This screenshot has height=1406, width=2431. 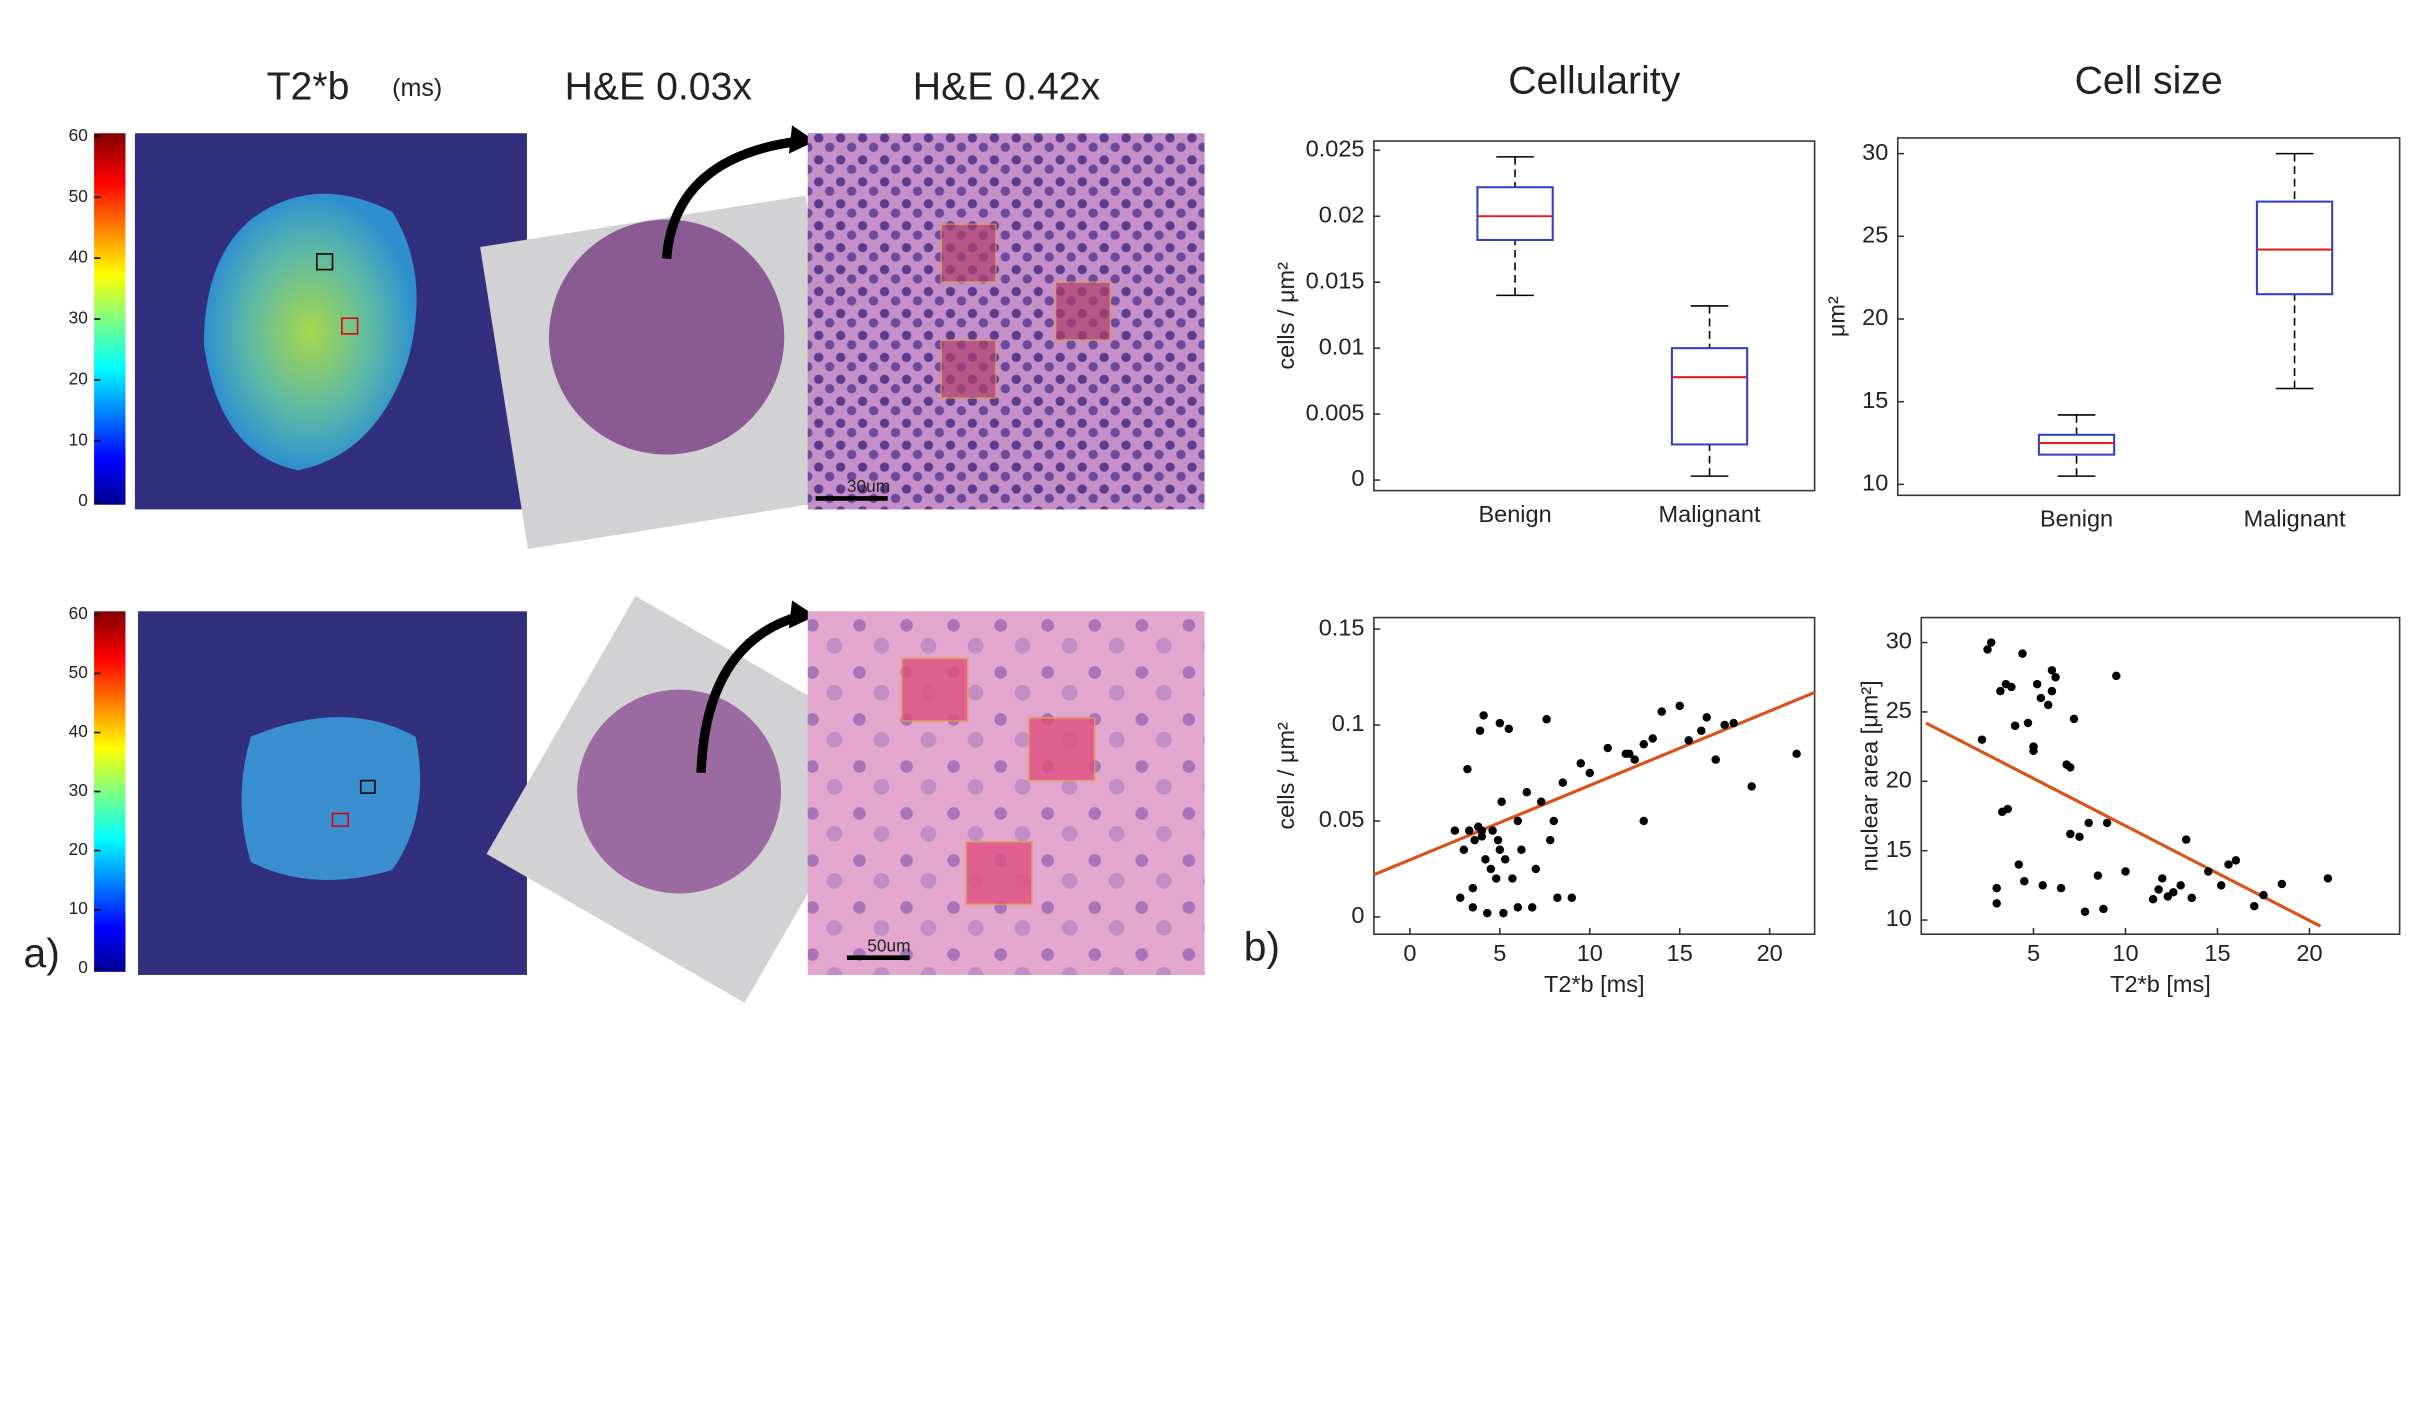 I want to click on header: H&E 0.42x, so click(x=1007, y=87).